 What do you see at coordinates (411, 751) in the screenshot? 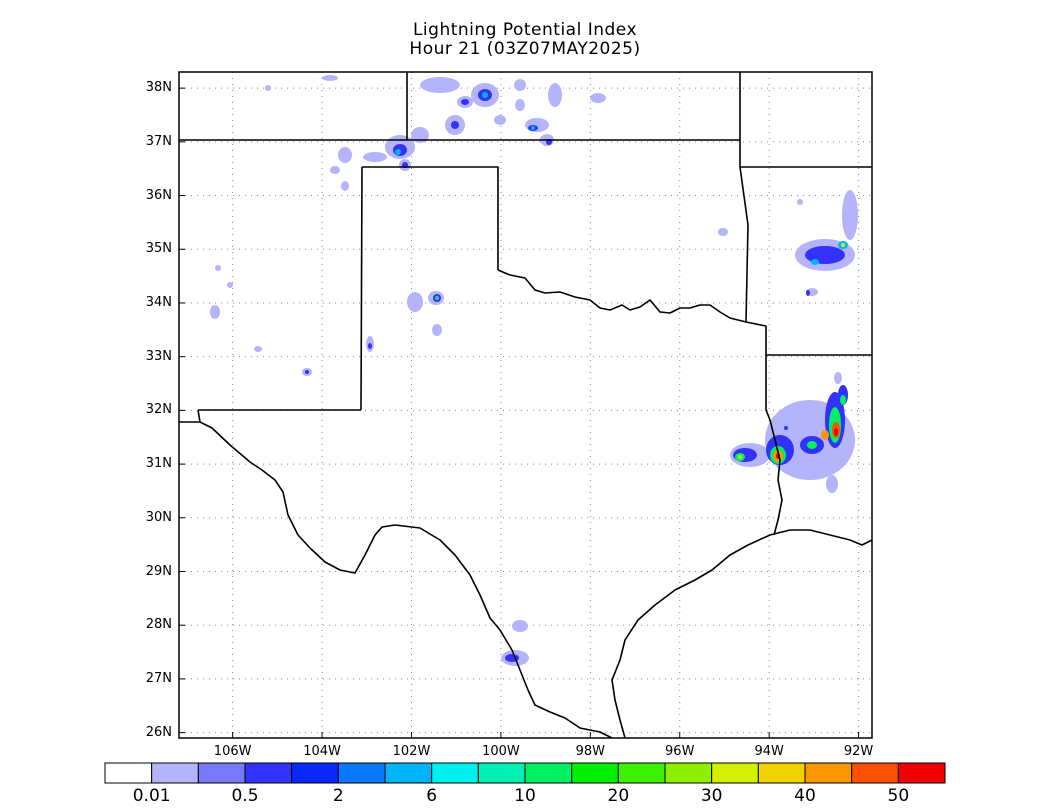
I see `lon-label: 102W` at bounding box center [411, 751].